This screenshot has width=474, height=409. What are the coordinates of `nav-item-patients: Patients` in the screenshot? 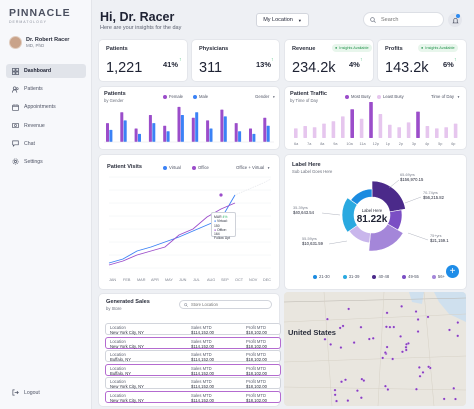 It's located at (46, 89).